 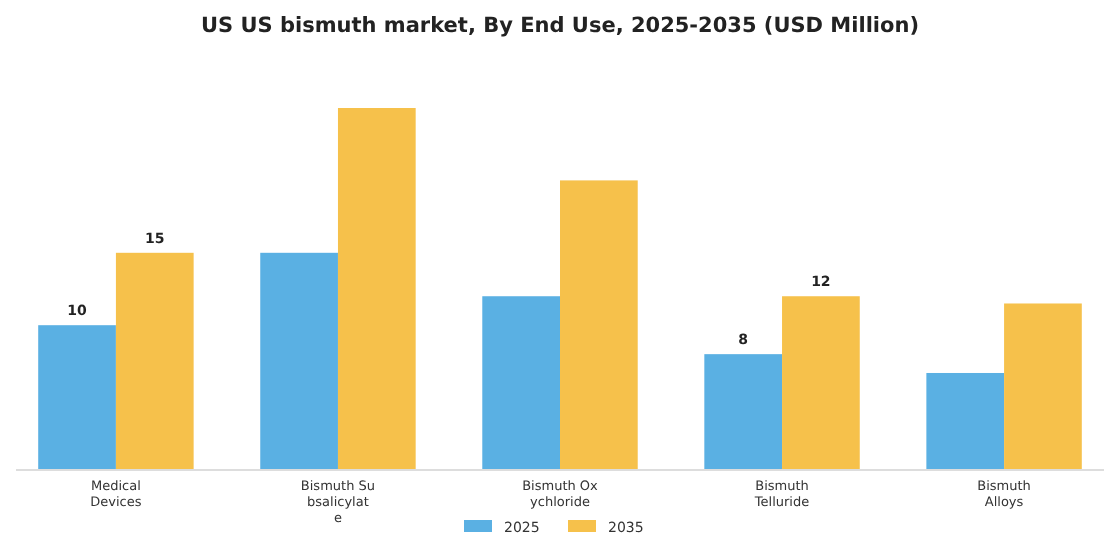 What do you see at coordinates (560, 26) in the screenshot?
I see `chart-title: US US bismuth market, By End Use, 2025-2035 (USD Million)` at bounding box center [560, 26].